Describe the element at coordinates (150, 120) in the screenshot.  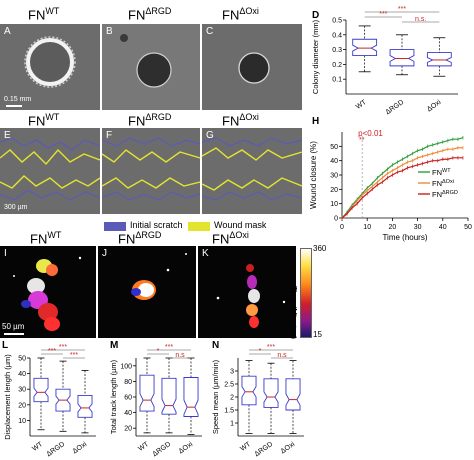
I see `title-f: FNΔRGD` at that location.